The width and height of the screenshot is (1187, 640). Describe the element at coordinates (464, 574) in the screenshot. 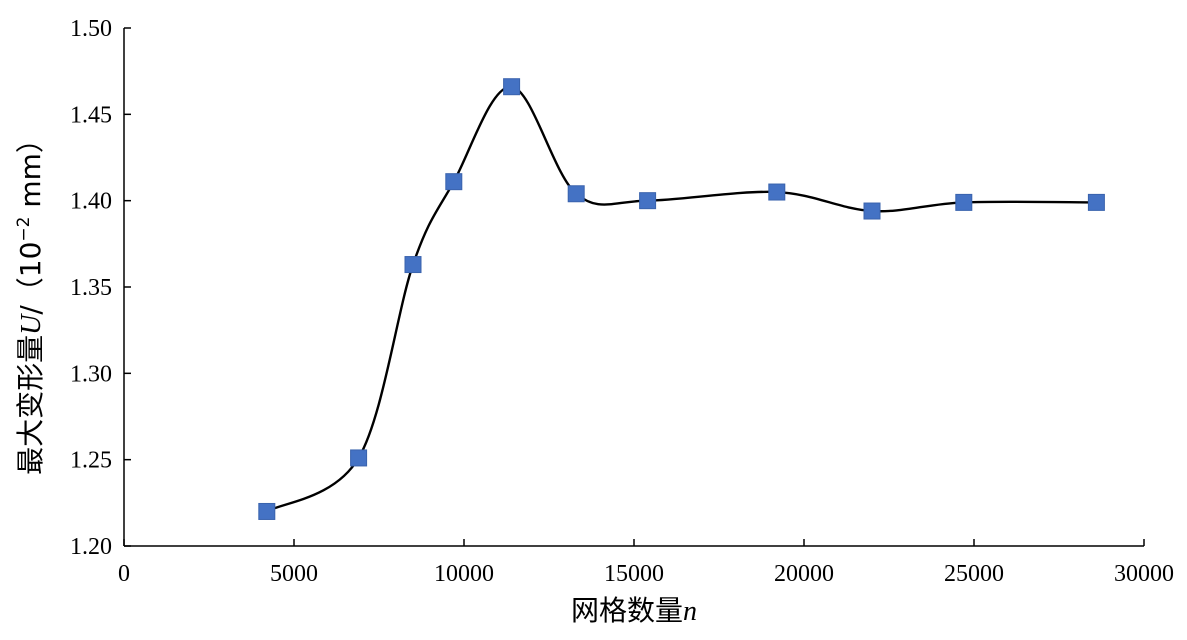

I see `x-tick-label: 10000` at that location.